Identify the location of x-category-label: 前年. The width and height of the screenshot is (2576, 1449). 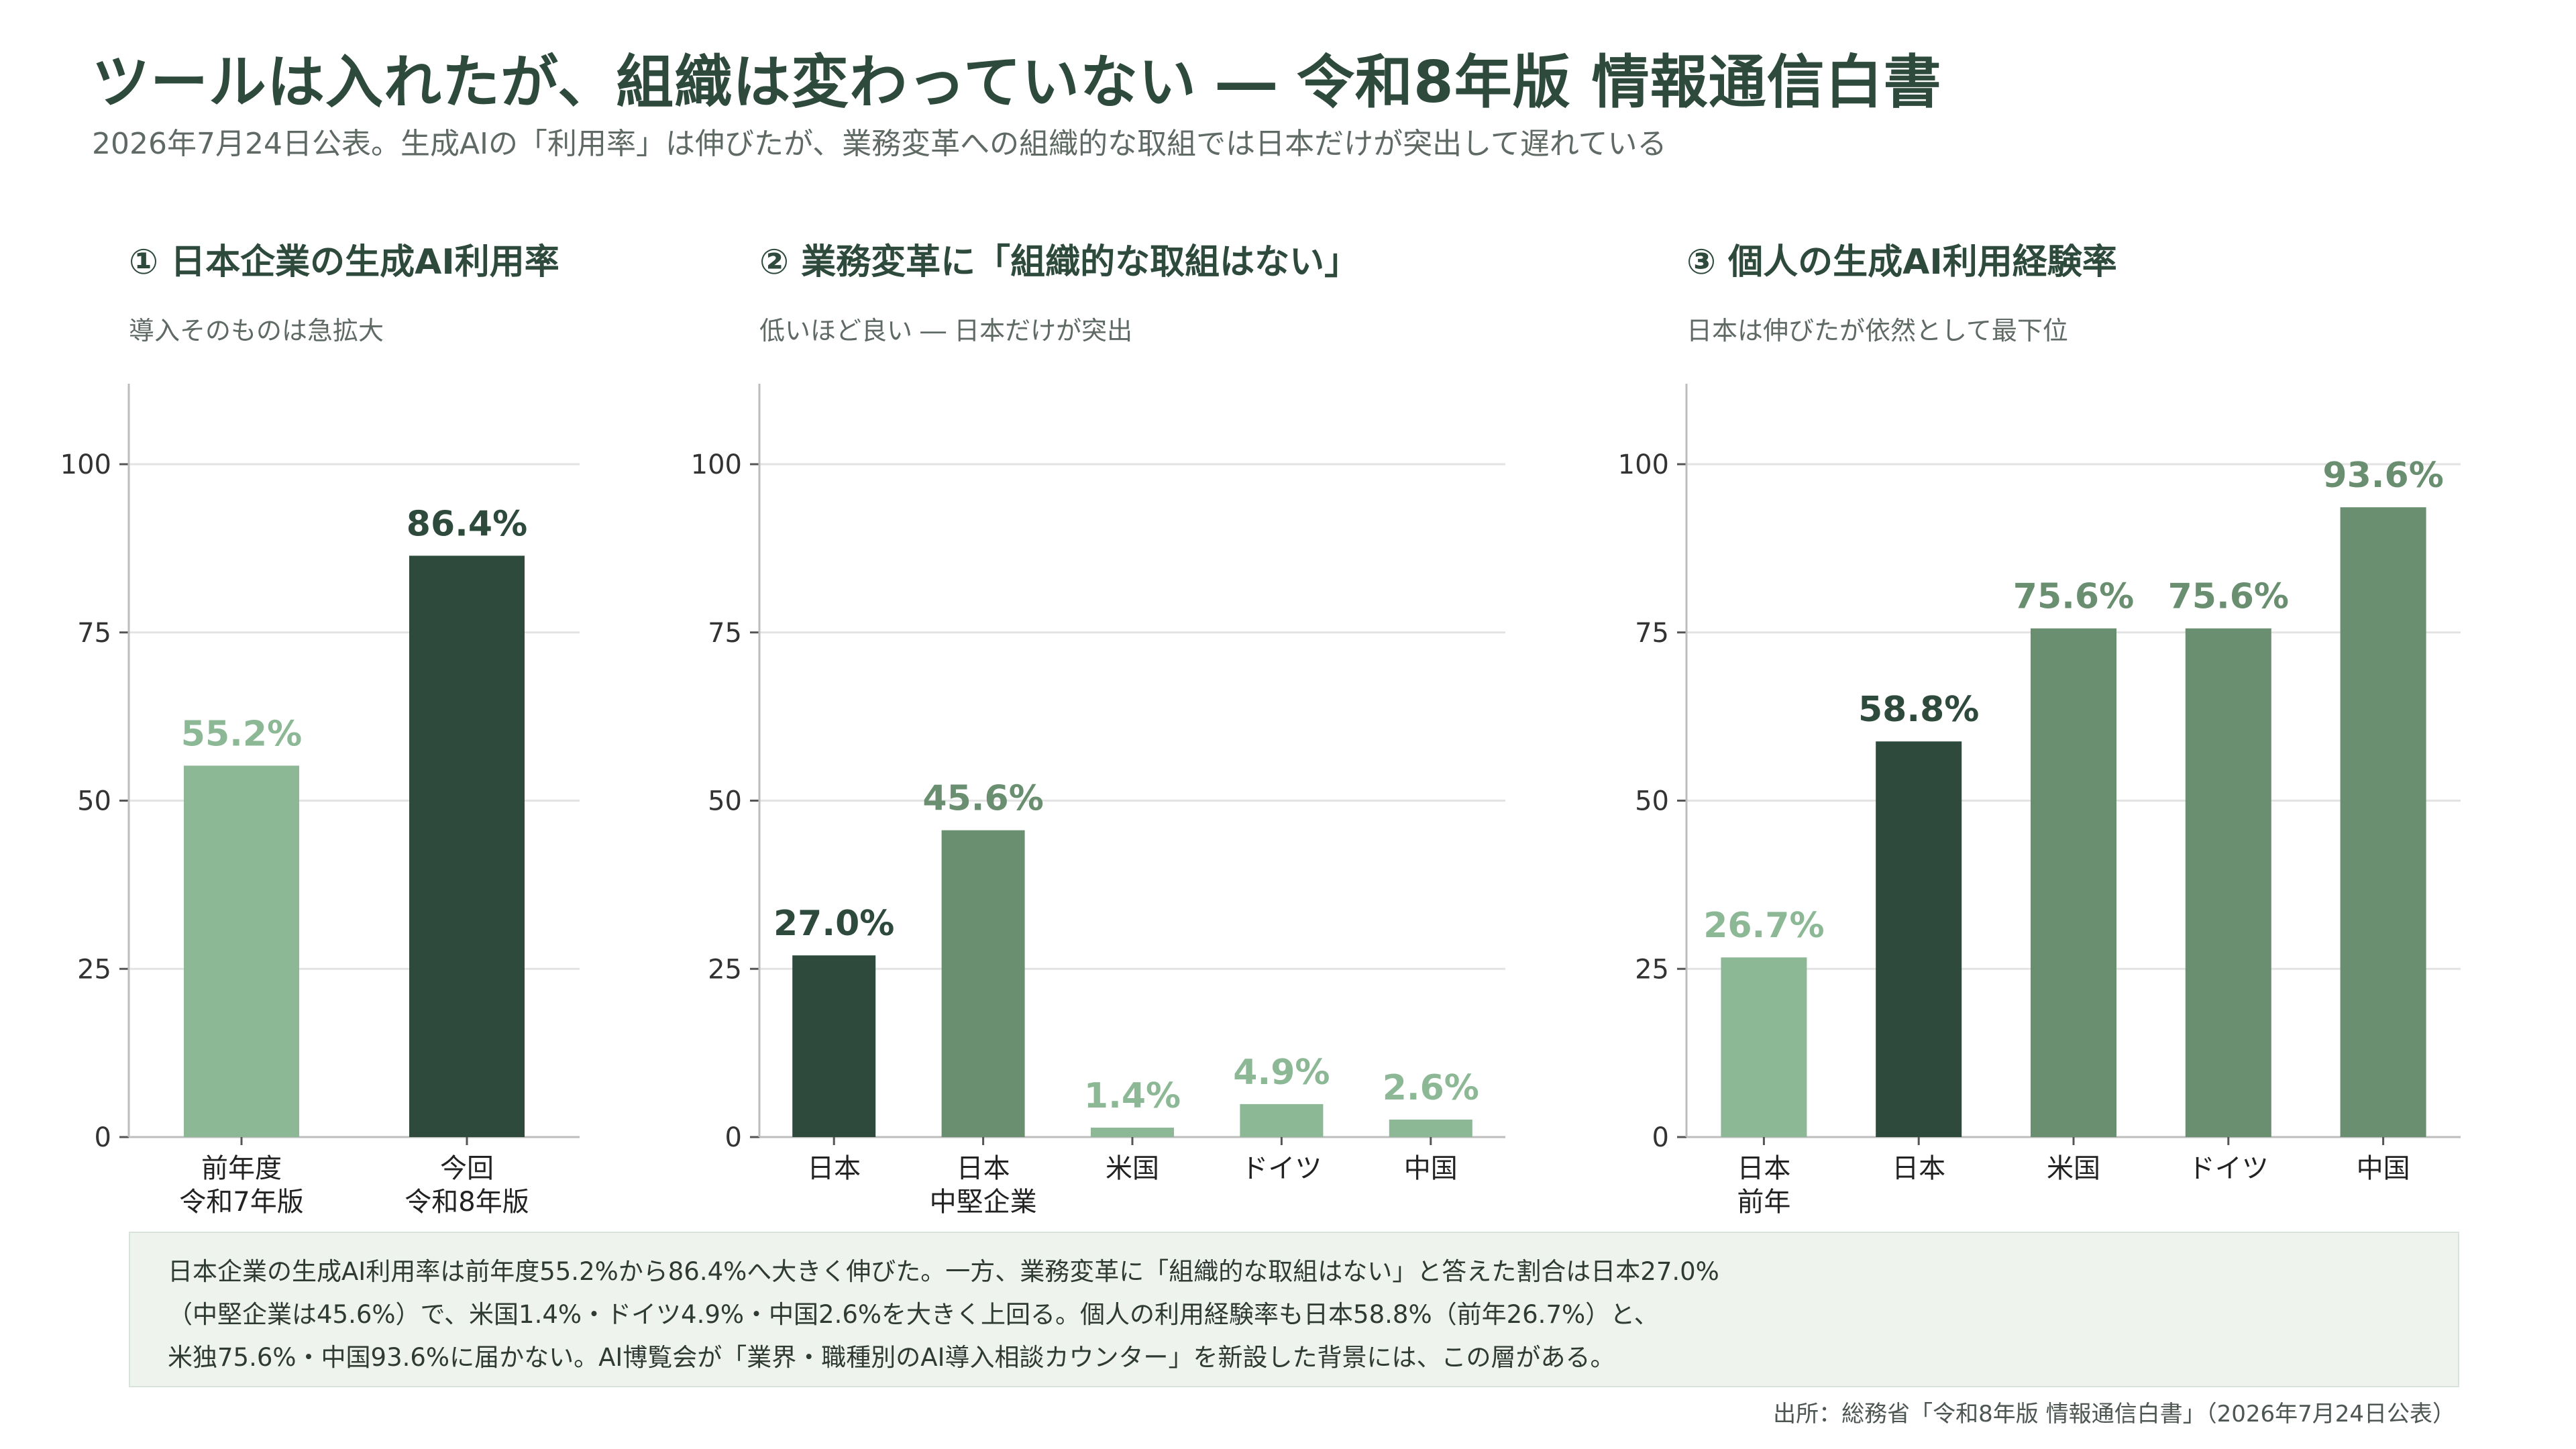
(1763, 1202).